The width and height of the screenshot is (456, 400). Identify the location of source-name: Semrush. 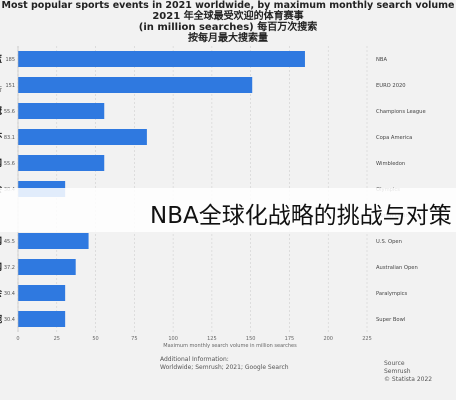
(397, 371).